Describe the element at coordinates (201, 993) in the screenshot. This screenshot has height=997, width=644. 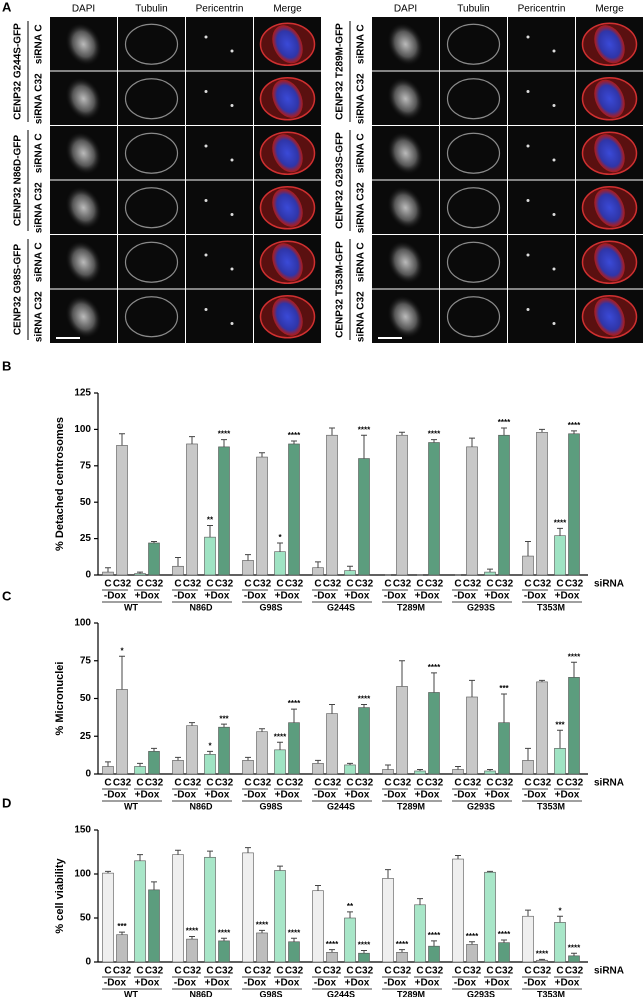
I see `x-tick-label: N86D` at that location.